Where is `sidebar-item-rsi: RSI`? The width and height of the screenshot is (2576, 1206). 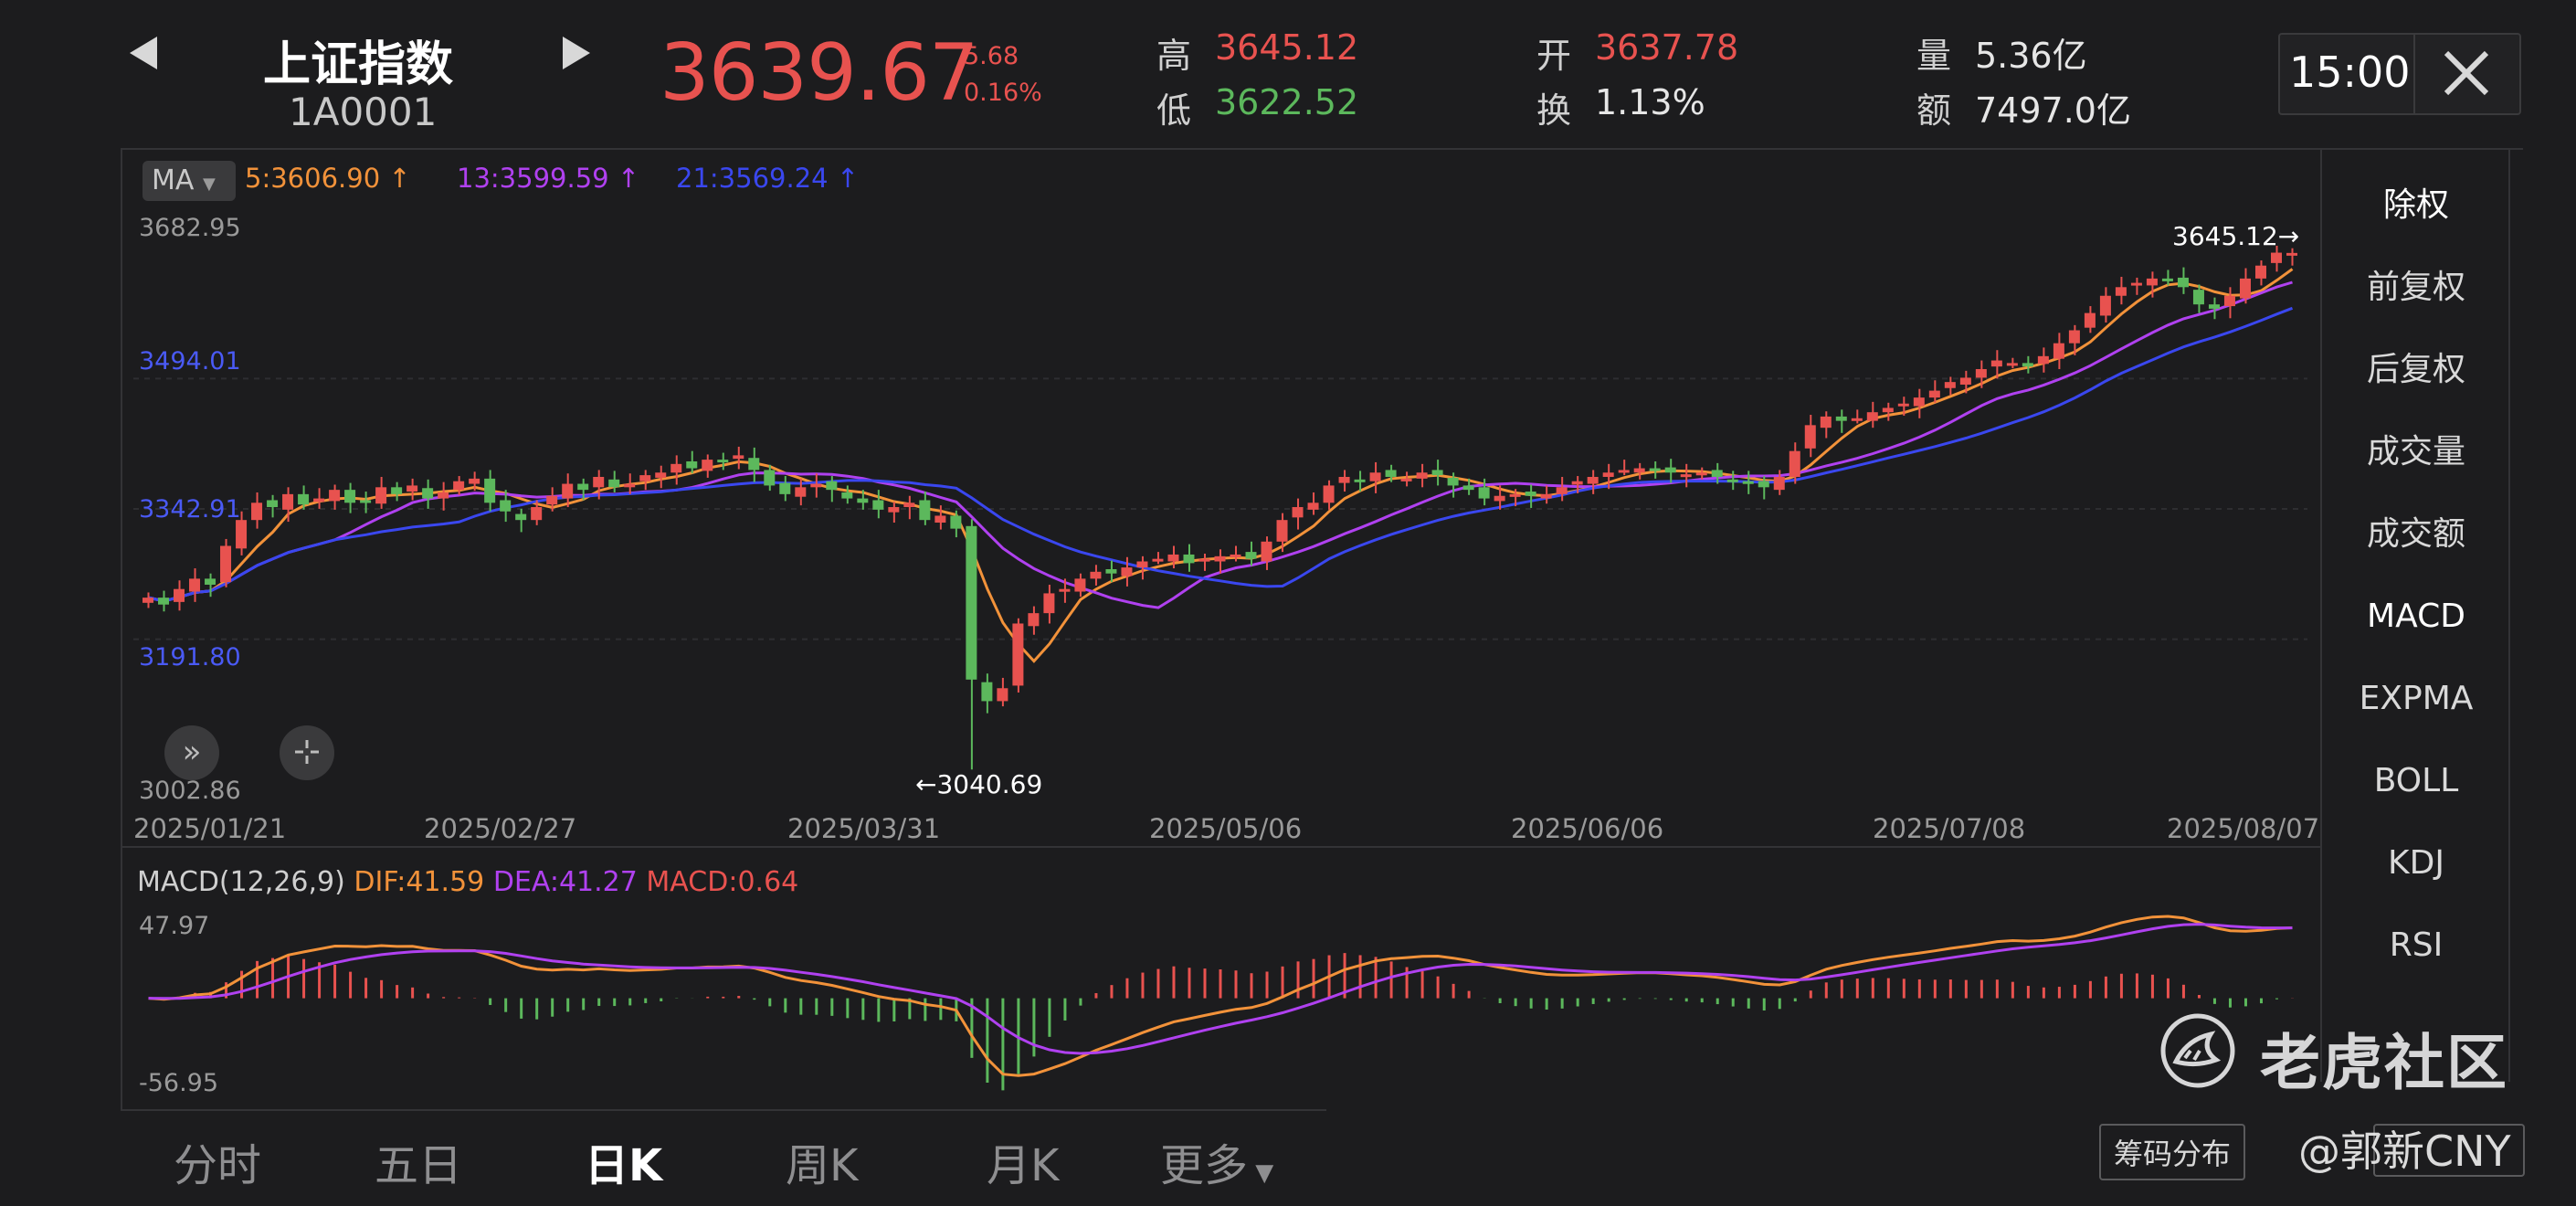
sidebar-item-rsi: RSI is located at coordinates (2416, 945).